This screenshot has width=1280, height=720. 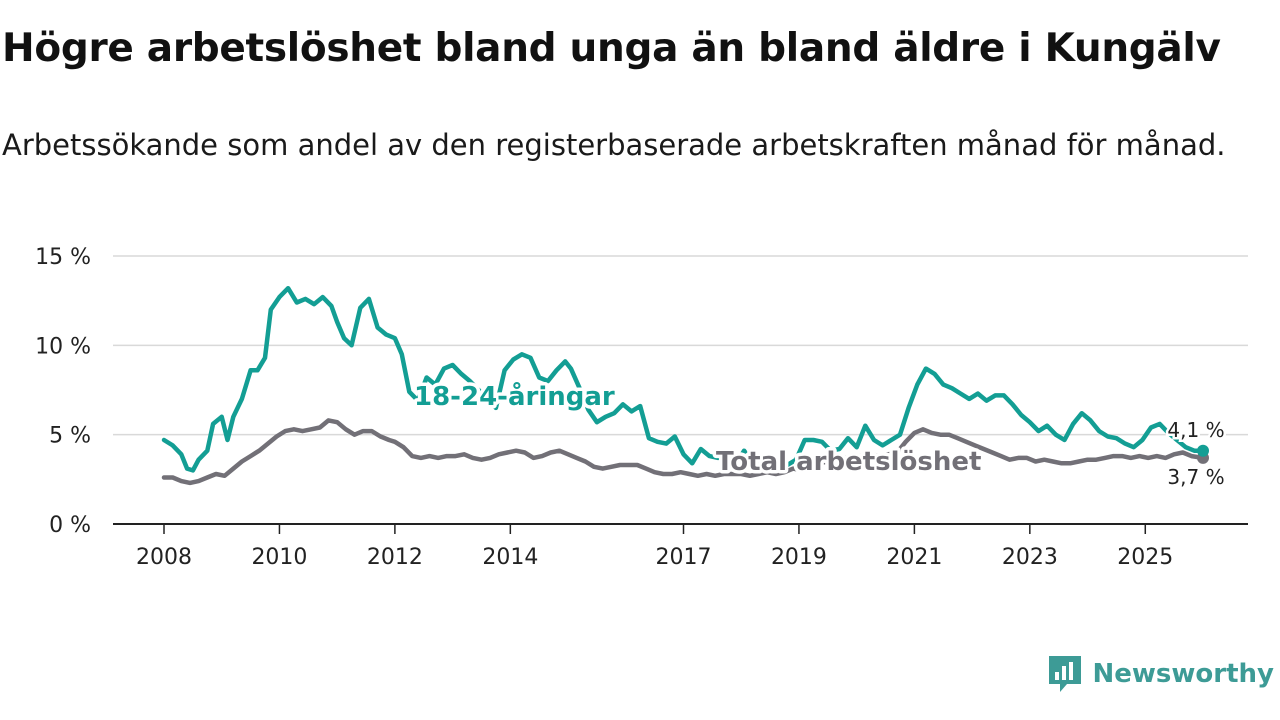 What do you see at coordinates (510, 557) in the screenshot?
I see `x-tick-label: 2014` at bounding box center [510, 557].